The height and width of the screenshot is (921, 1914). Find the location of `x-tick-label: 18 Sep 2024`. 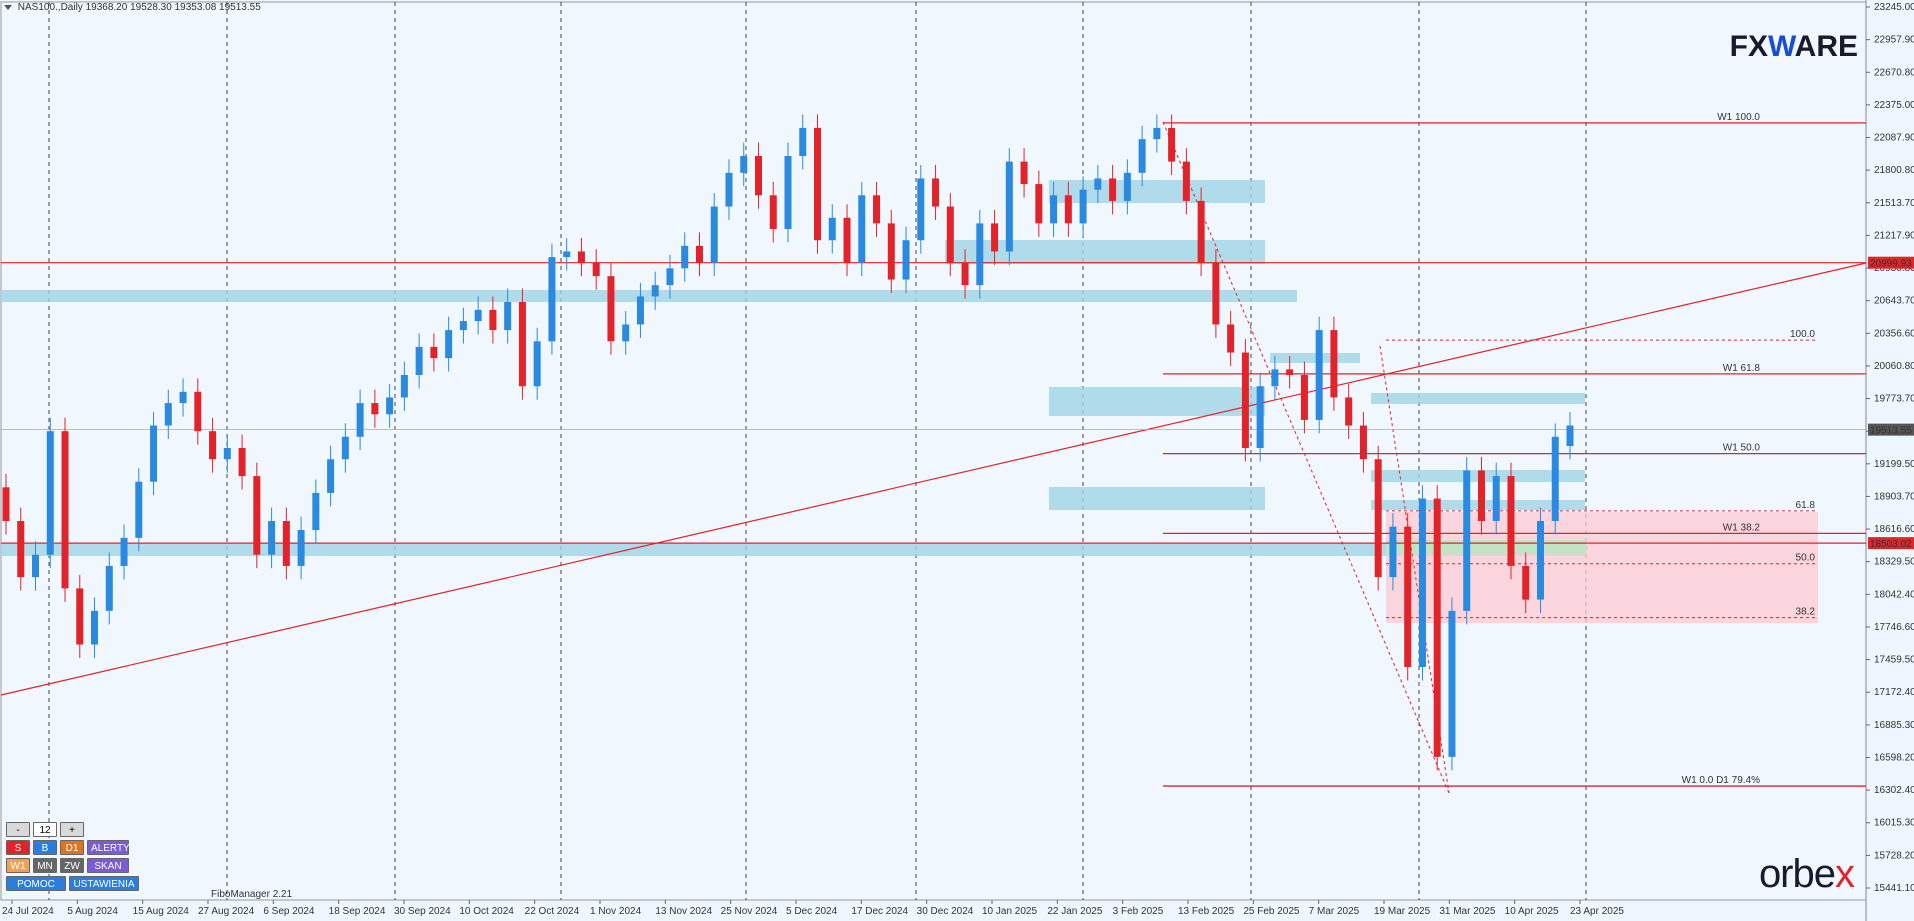

x-tick-label: 18 Sep 2024 is located at coordinates (357, 911).